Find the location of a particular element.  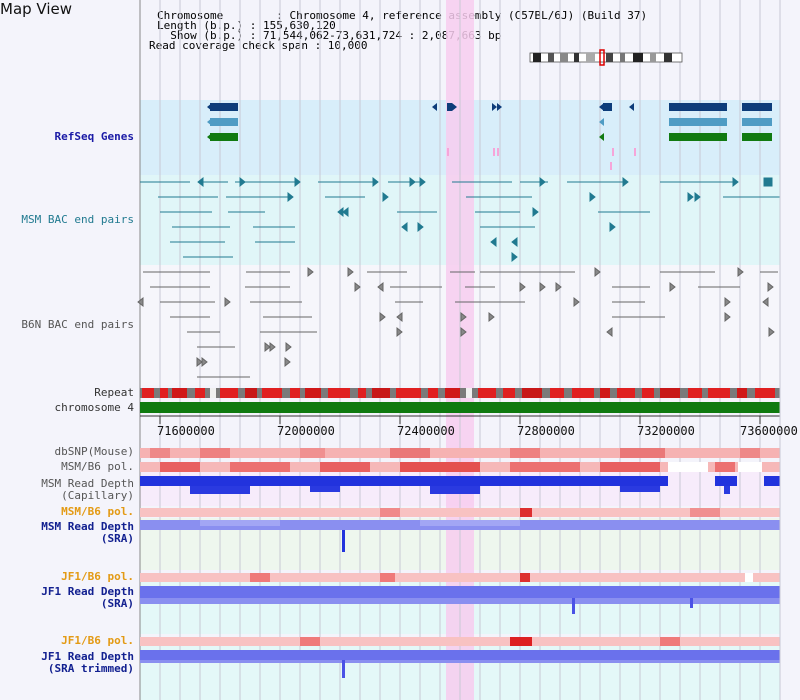

label-capillary: (Capillary) is located at coordinates (97, 495).